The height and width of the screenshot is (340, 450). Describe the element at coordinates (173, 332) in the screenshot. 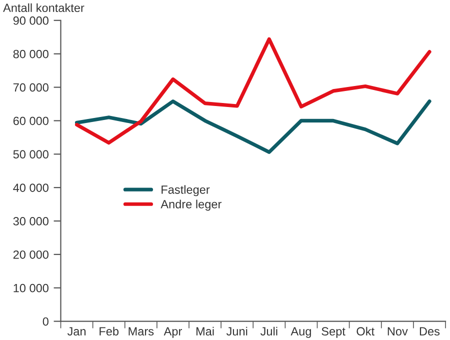

I see `x-tick-label: Apr` at that location.